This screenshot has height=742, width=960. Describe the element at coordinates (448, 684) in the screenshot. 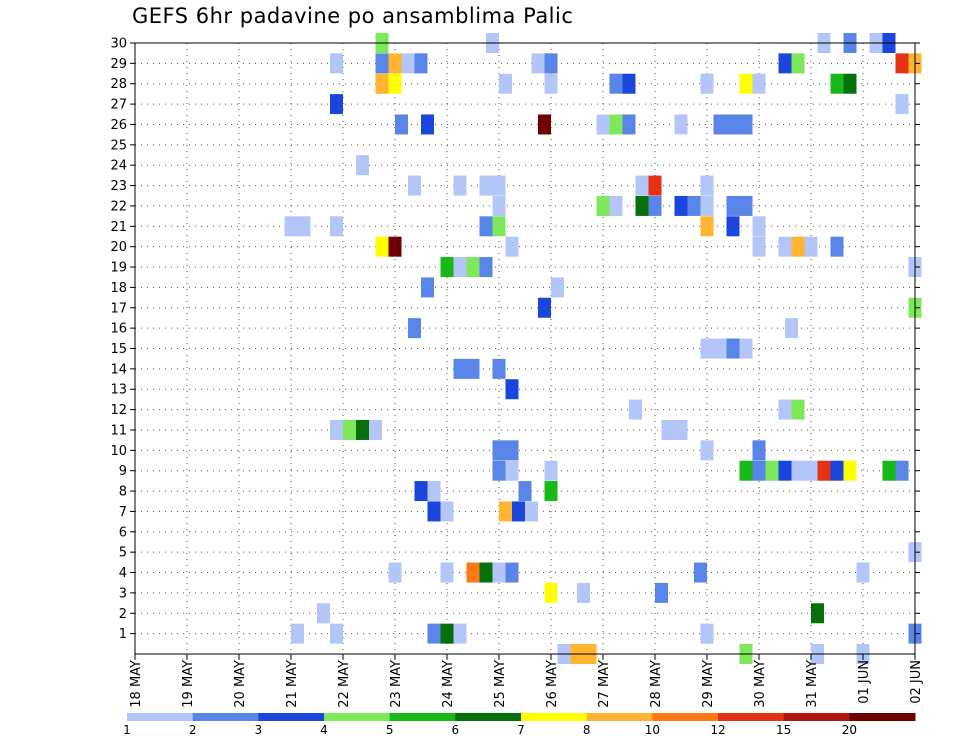

I see `x-tick-label: 24 MAY` at that location.